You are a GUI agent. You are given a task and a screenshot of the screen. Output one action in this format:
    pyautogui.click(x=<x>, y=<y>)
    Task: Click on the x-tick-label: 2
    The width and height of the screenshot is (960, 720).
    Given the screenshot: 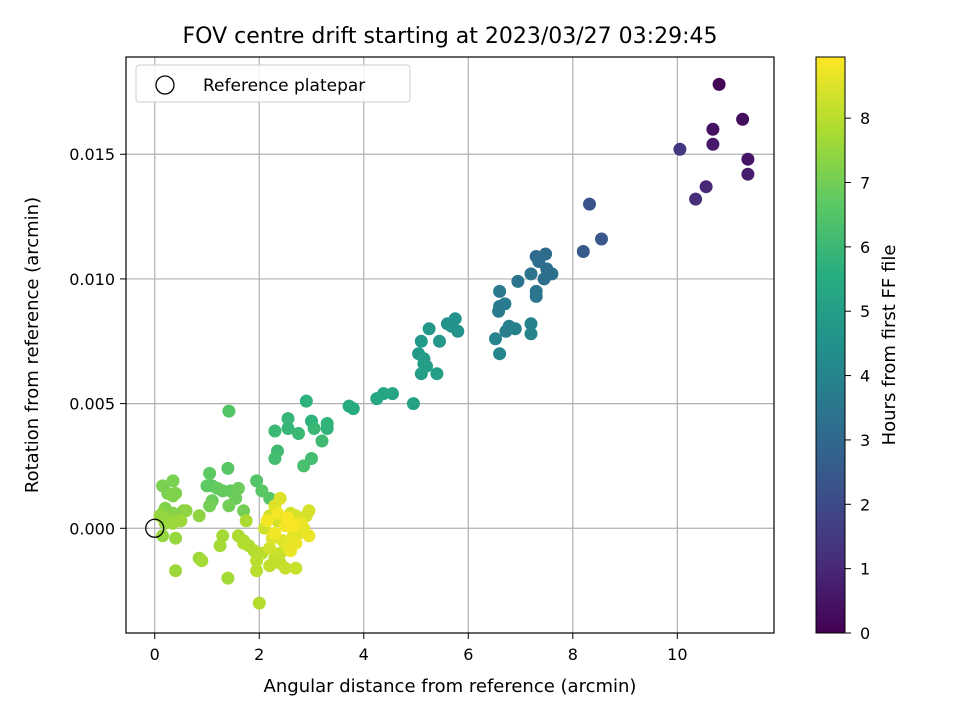 What is the action you would take?
    pyautogui.click(x=259, y=654)
    